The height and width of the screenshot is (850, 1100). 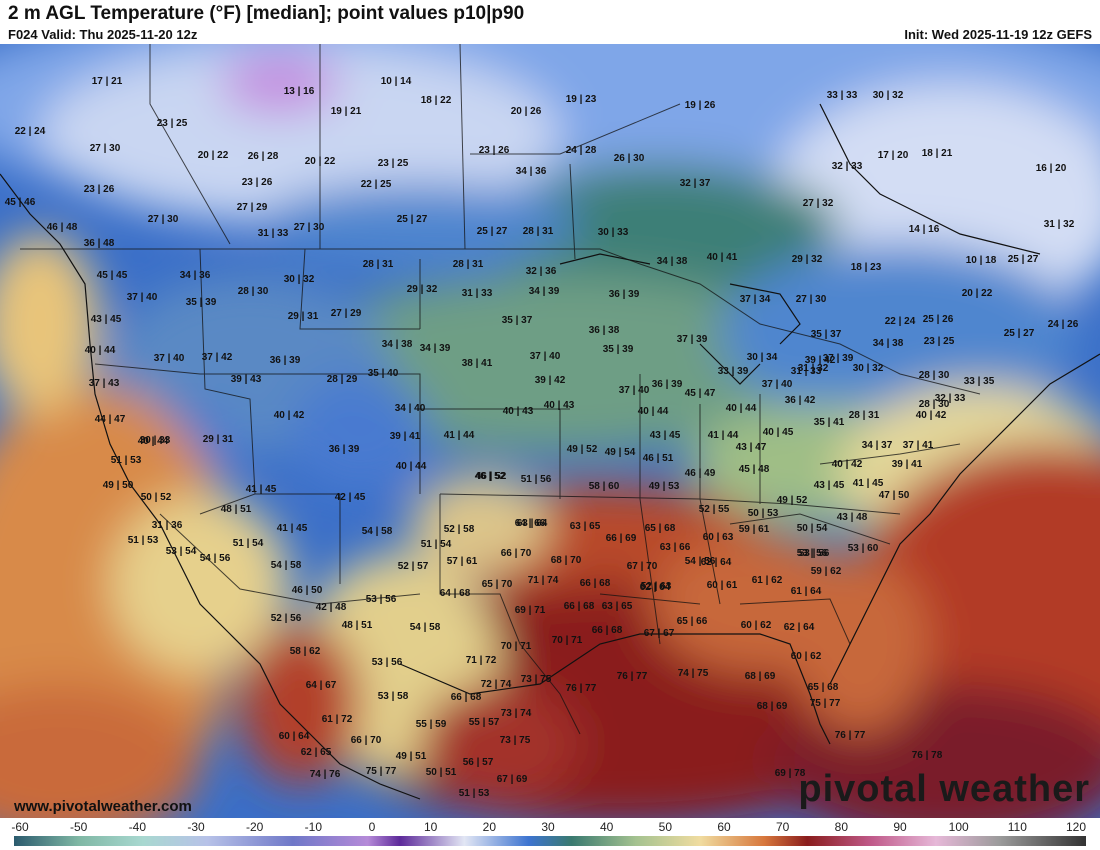 I want to click on point-value-label: 59 | 62, so click(x=826, y=571).